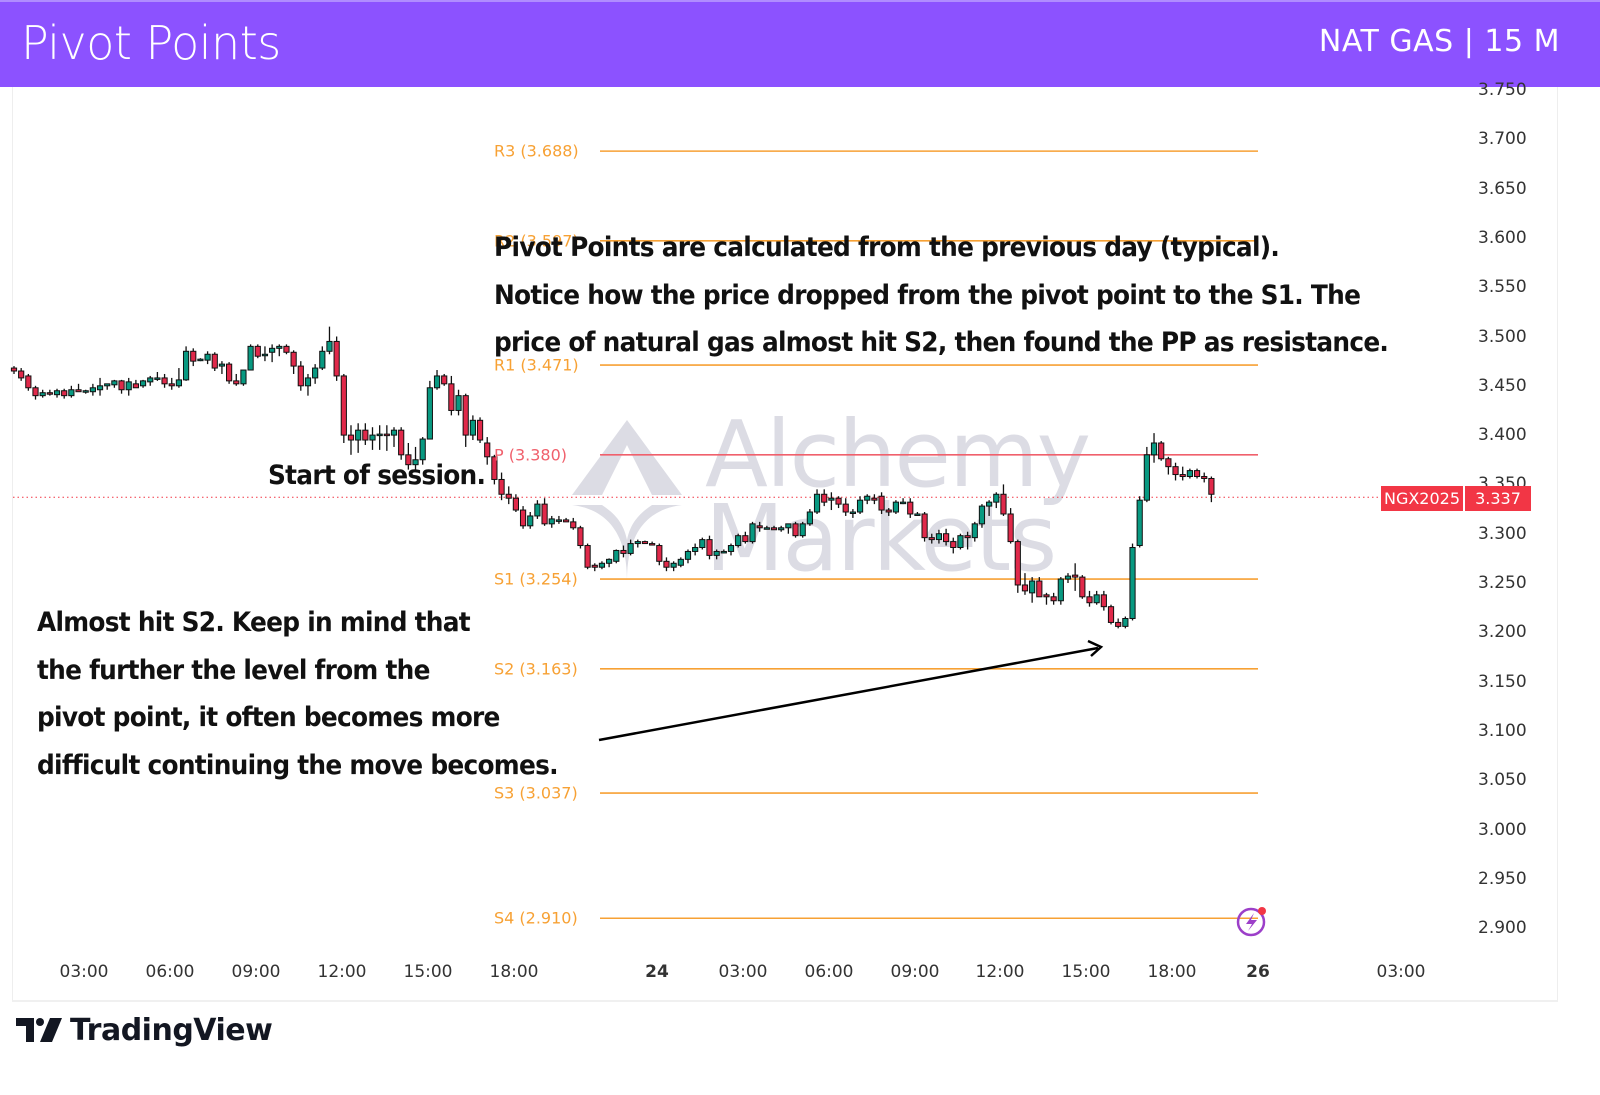  I want to click on pivot-label-r1: R1 (3.471), so click(536, 365).